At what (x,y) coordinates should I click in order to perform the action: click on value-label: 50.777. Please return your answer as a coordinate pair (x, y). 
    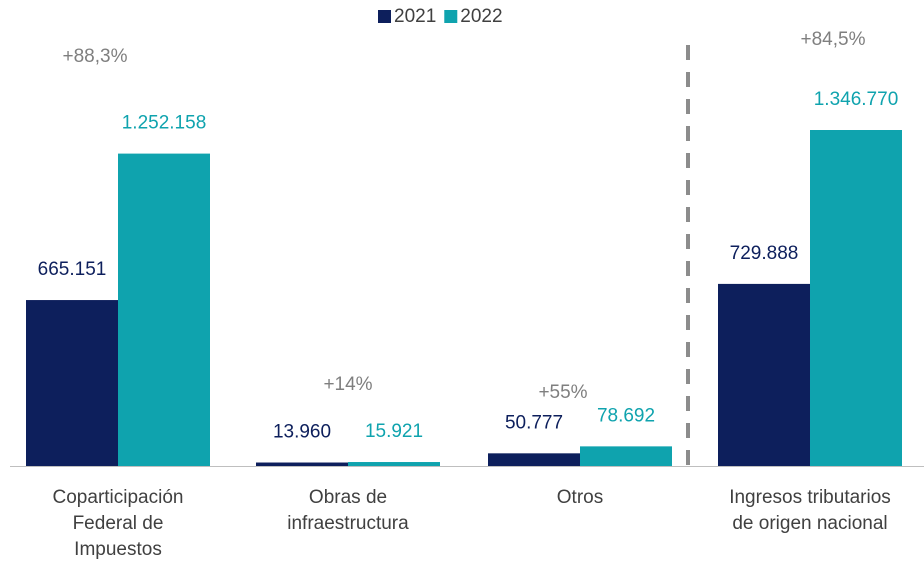
    Looking at the image, I should click on (534, 422).